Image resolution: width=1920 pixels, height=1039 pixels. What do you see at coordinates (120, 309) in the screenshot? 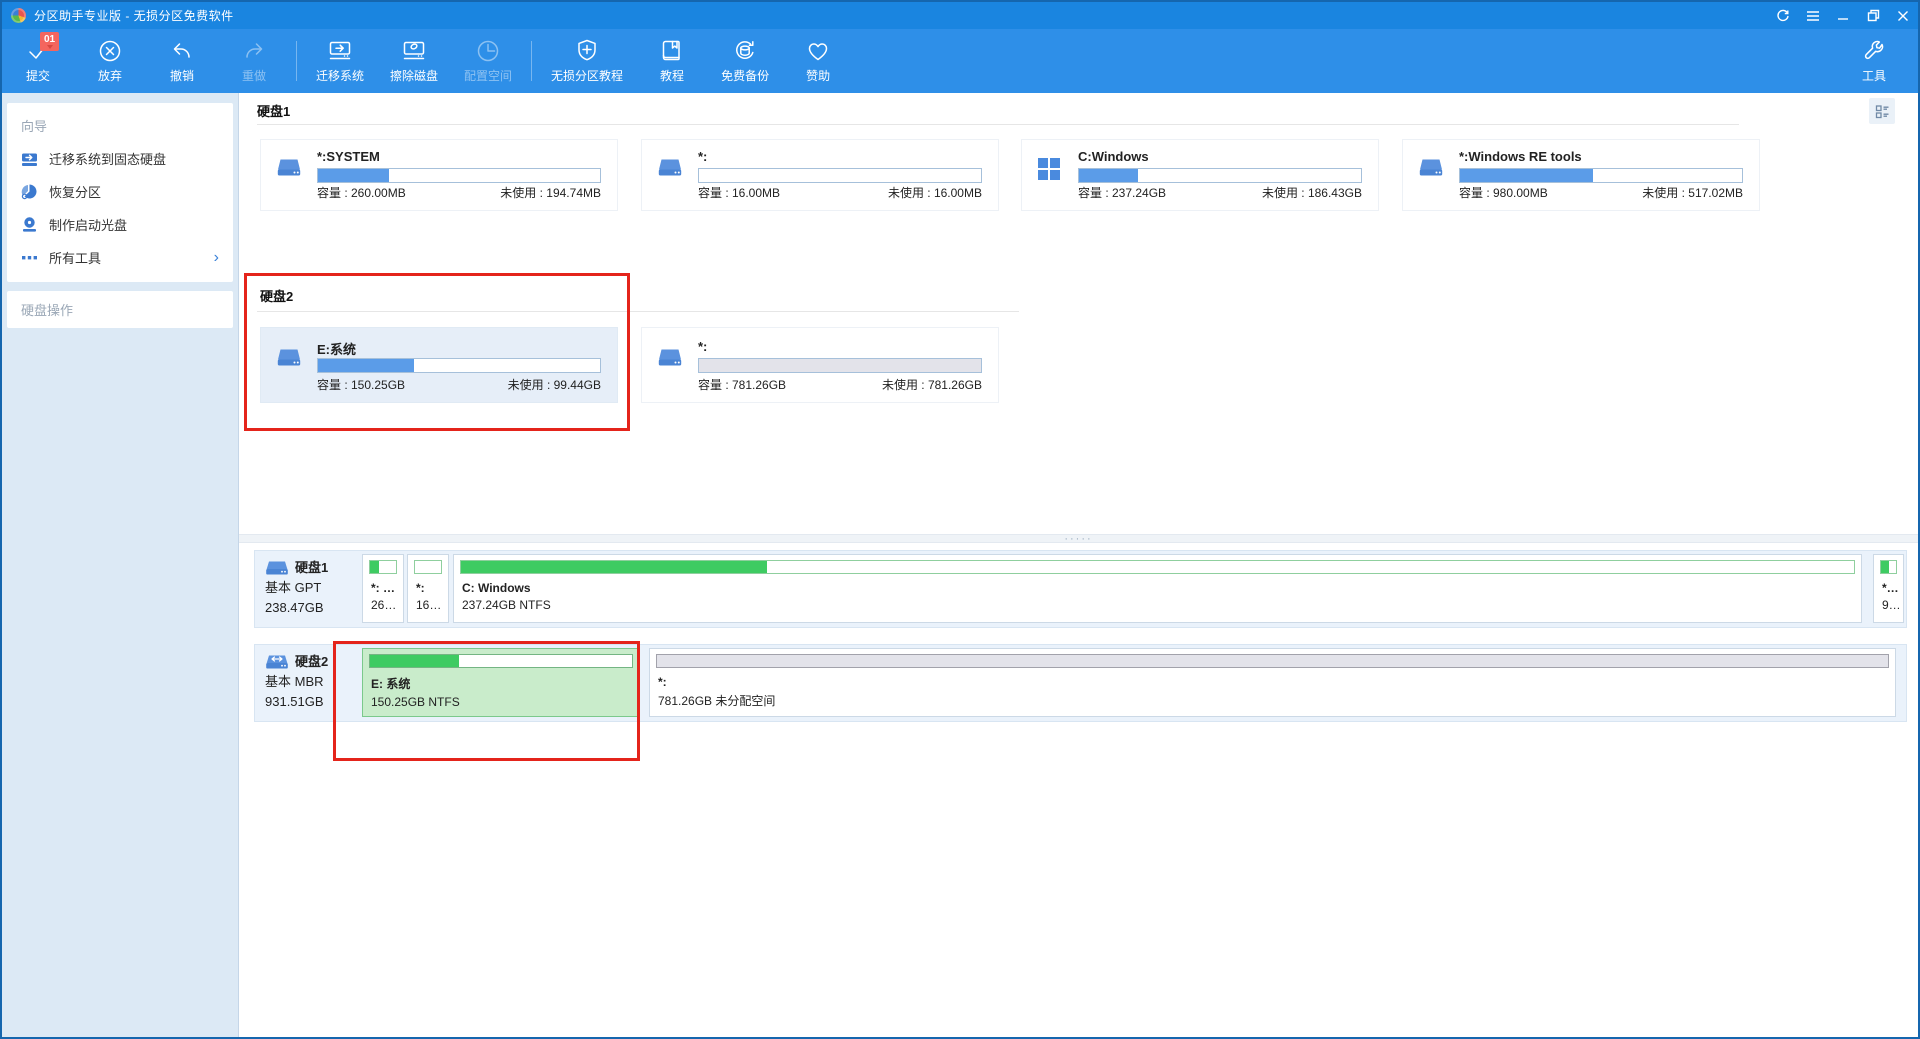
I see `disk-operations-header: 硬盘操作` at bounding box center [120, 309].